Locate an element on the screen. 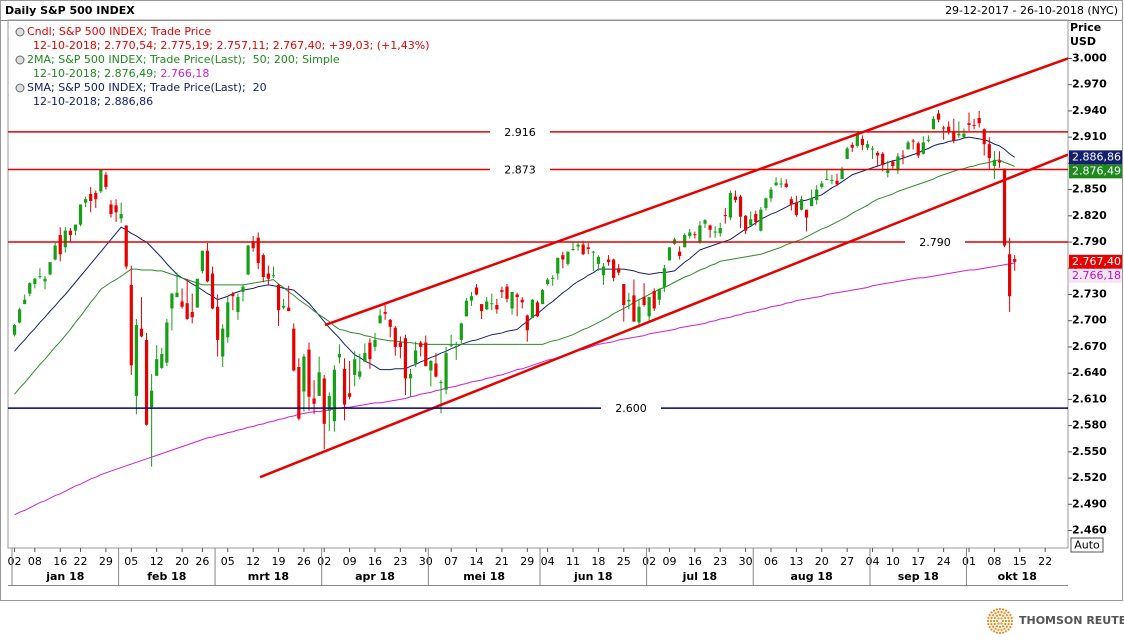  level-label-bg is located at coordinates (520, 169).